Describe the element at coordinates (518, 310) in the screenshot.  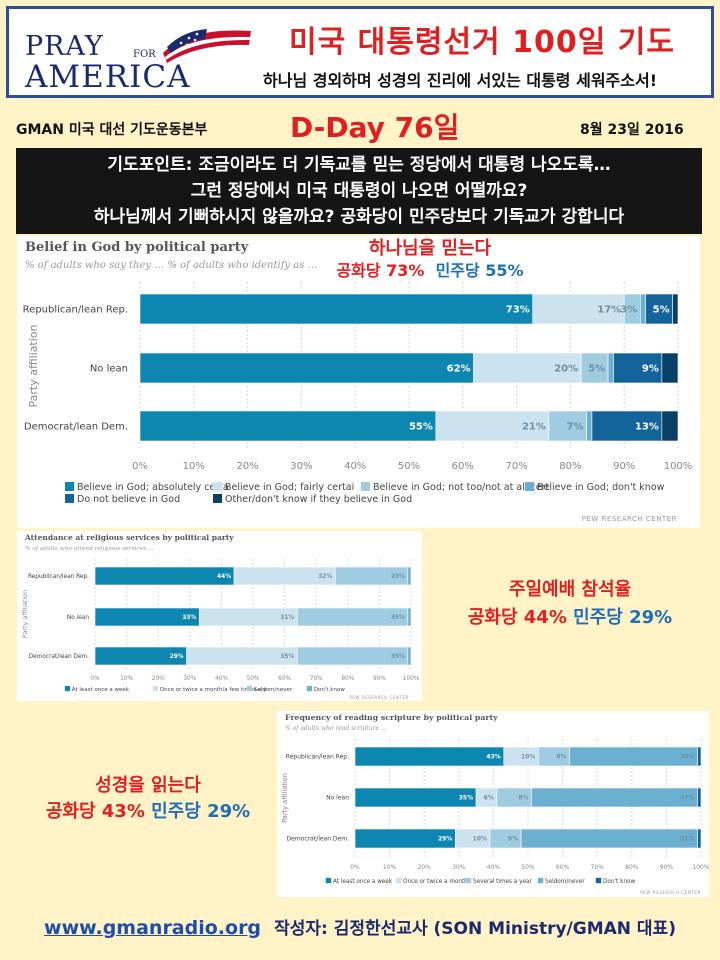
I see `belief-data-label: 73%` at that location.